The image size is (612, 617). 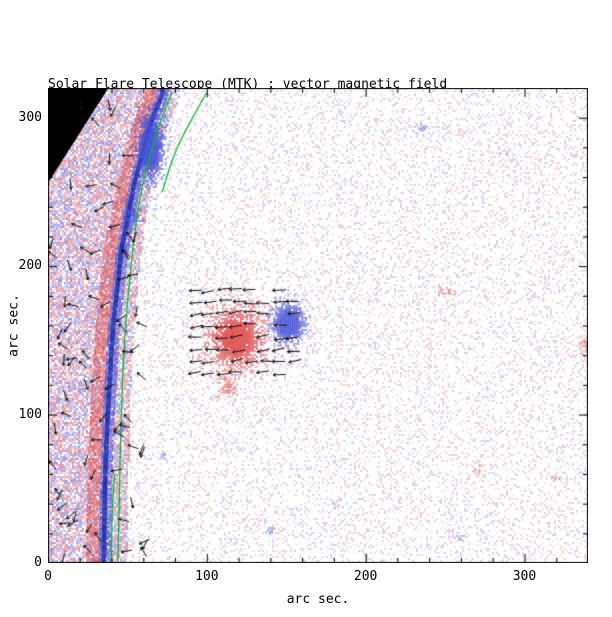 What do you see at coordinates (365, 576) in the screenshot?
I see `x-tick-label: 200` at bounding box center [365, 576].